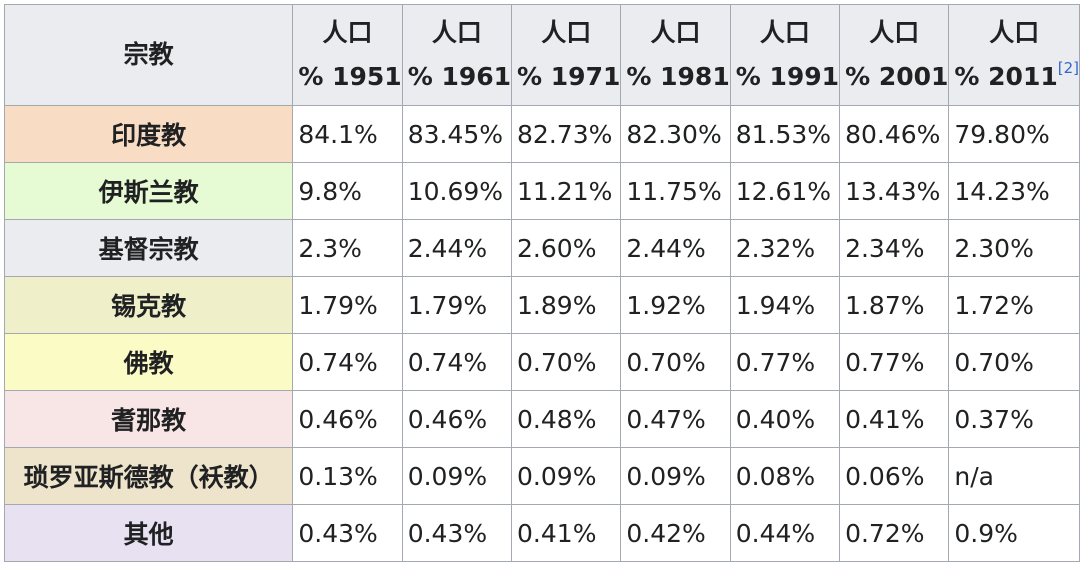 The width and height of the screenshot is (1080, 569). What do you see at coordinates (1014, 476) in the screenshot?
I see `population-percent-cell: n/a` at bounding box center [1014, 476].